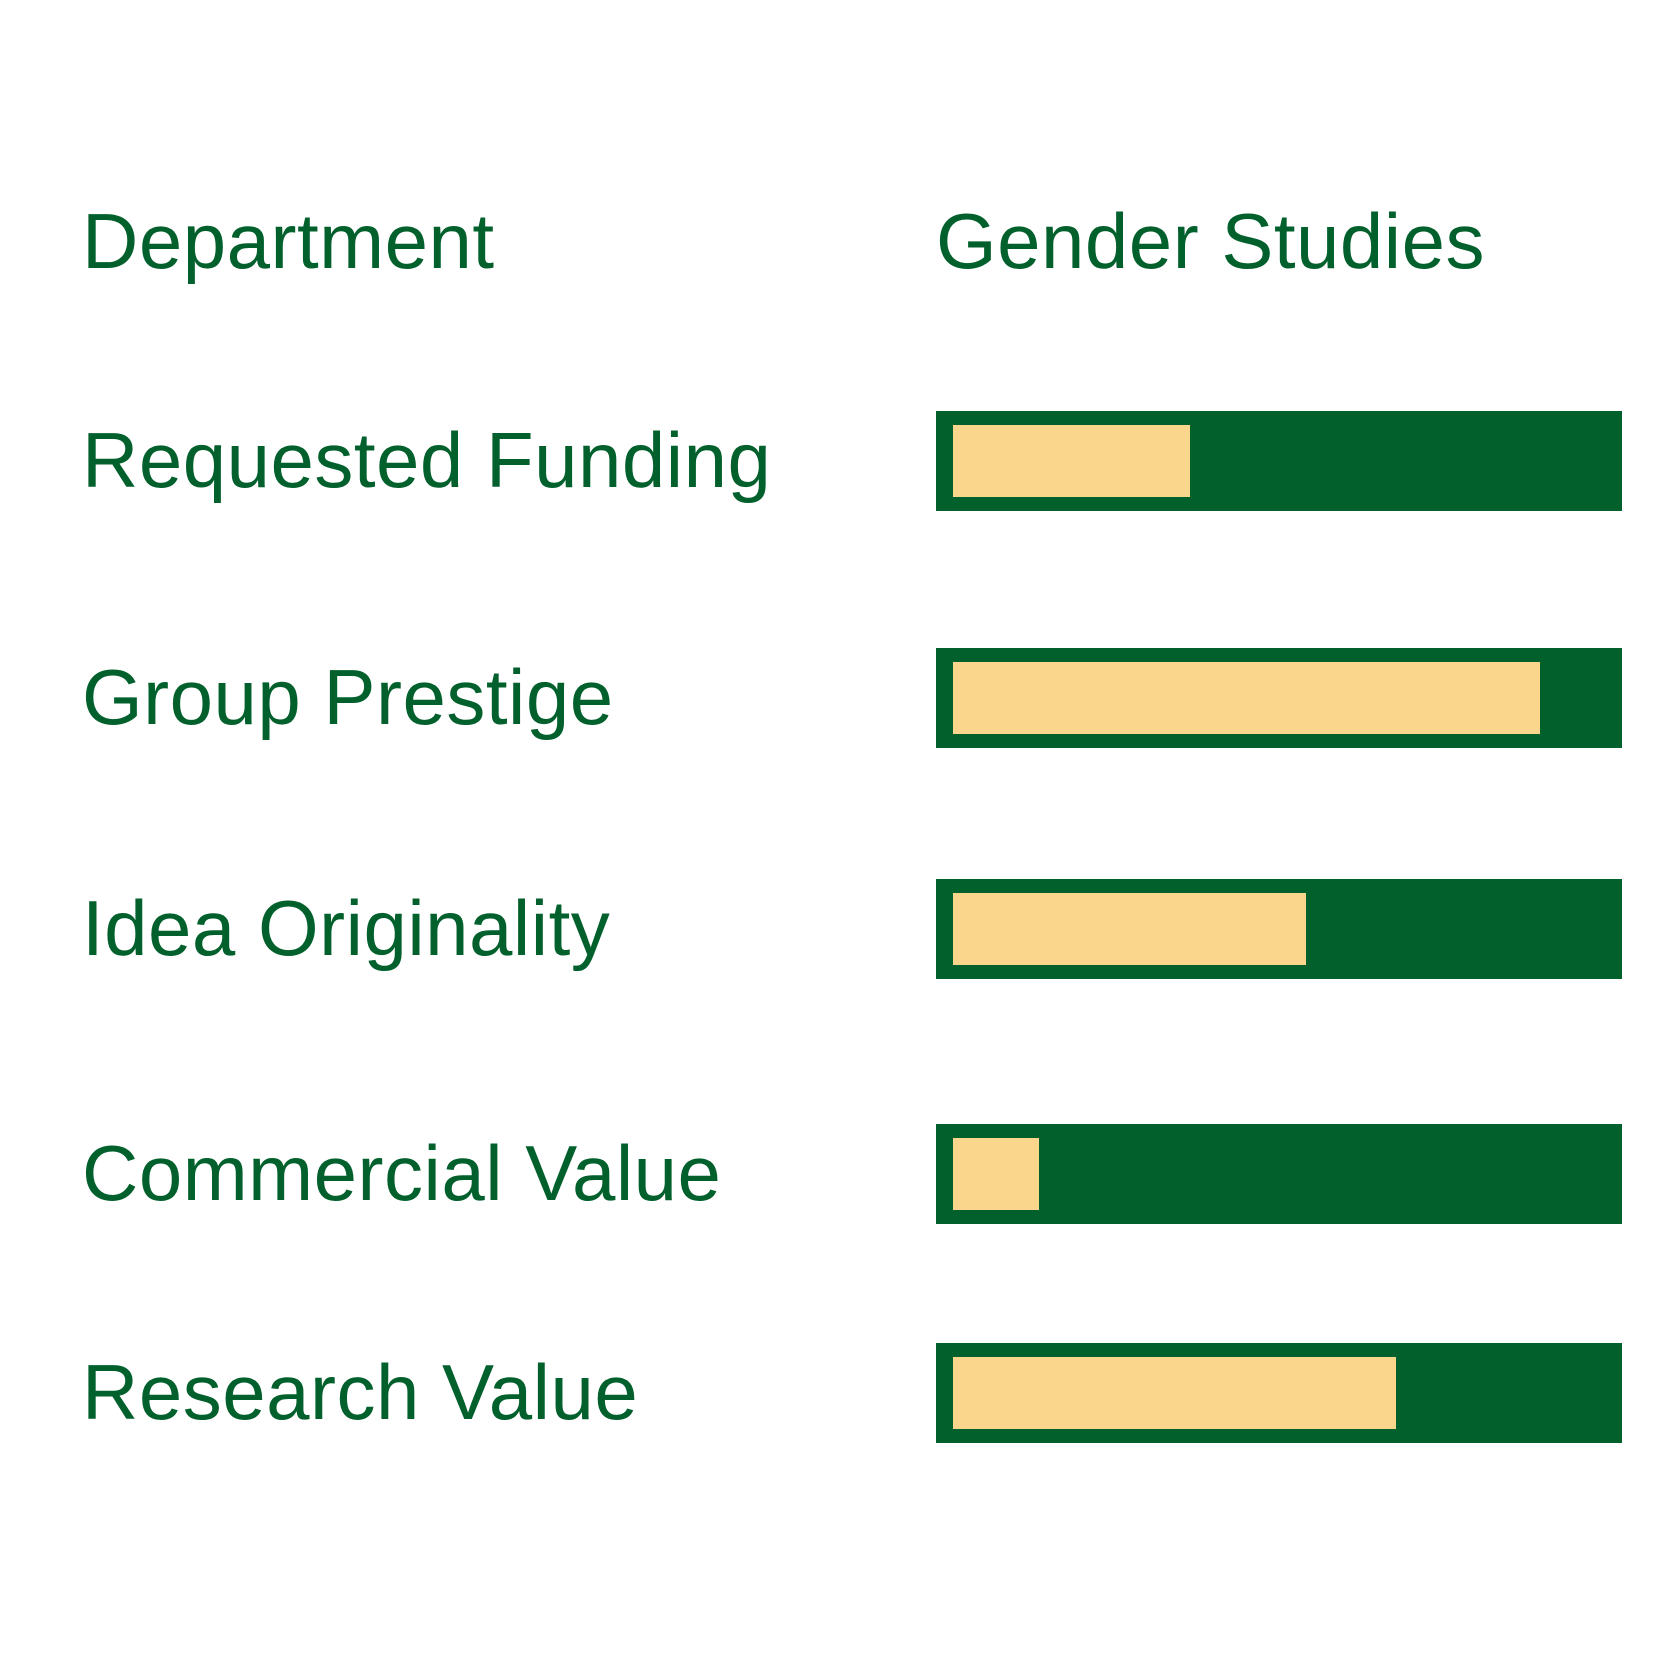  I want to click on bar-track-research-value, so click(1279, 1393).